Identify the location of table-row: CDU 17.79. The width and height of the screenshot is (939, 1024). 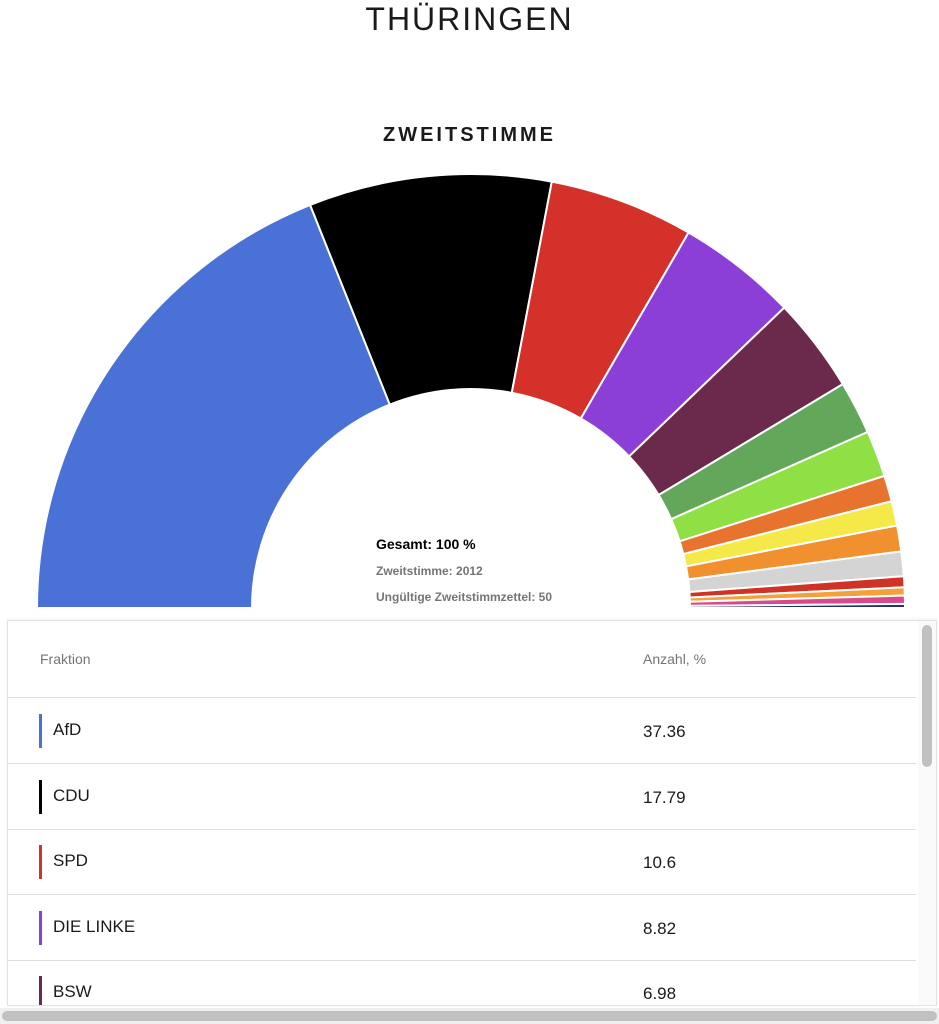
(462, 797).